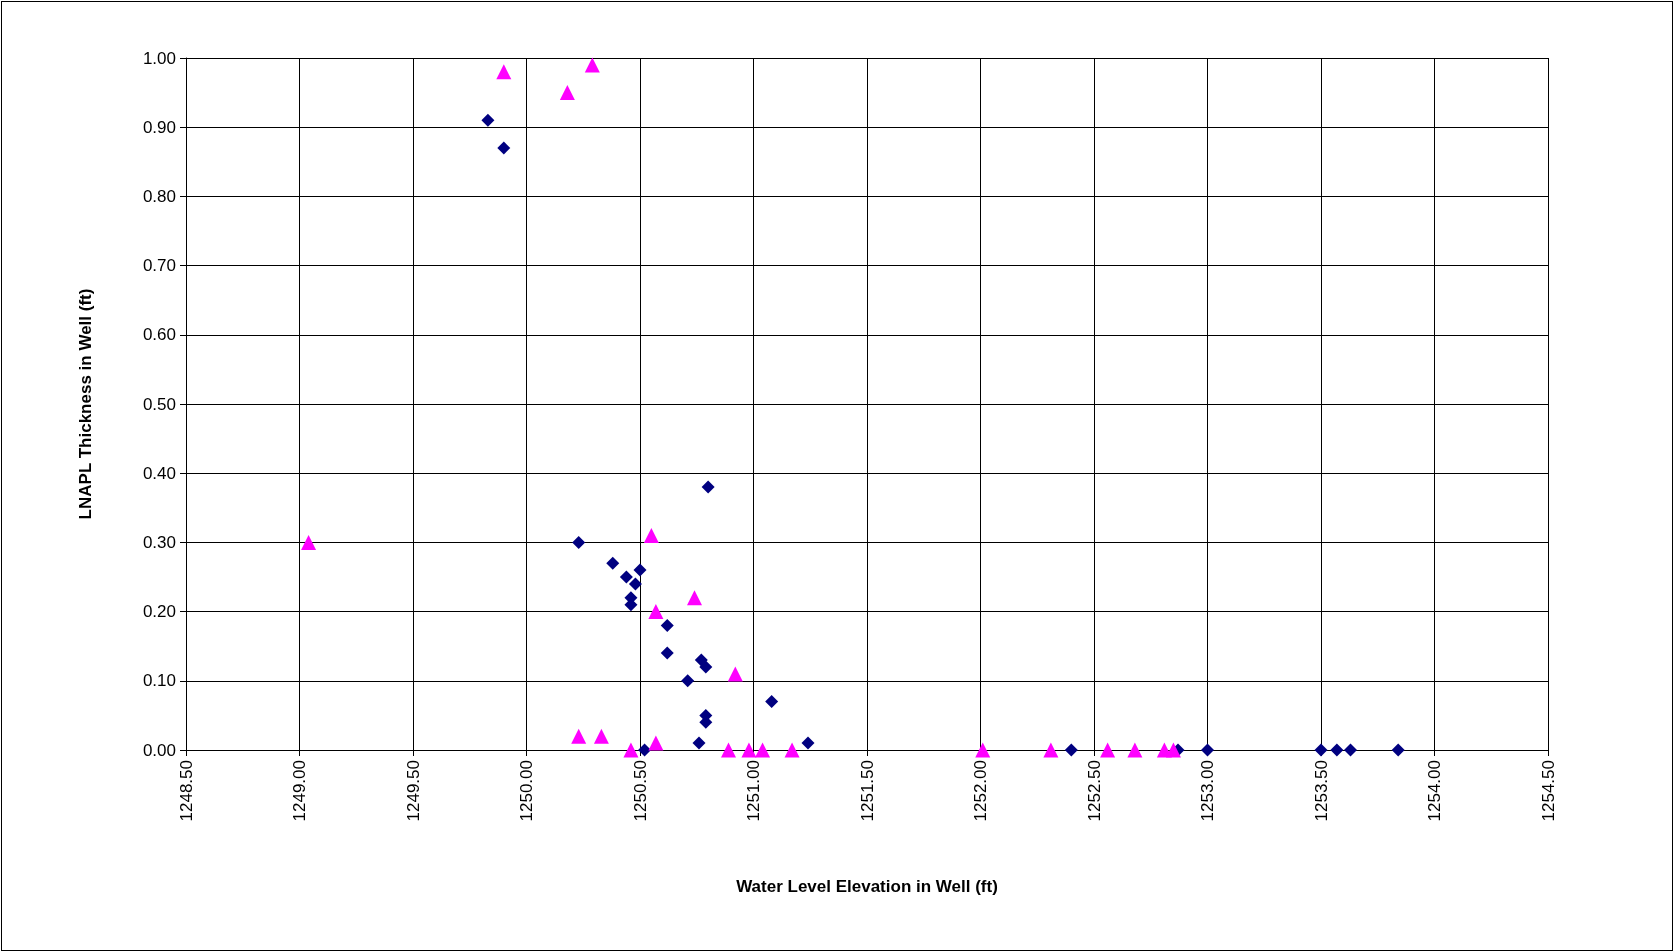 The image size is (1674, 952). Describe the element at coordinates (526, 791) in the screenshot. I see `x-tick-label: 1250.00` at that location.